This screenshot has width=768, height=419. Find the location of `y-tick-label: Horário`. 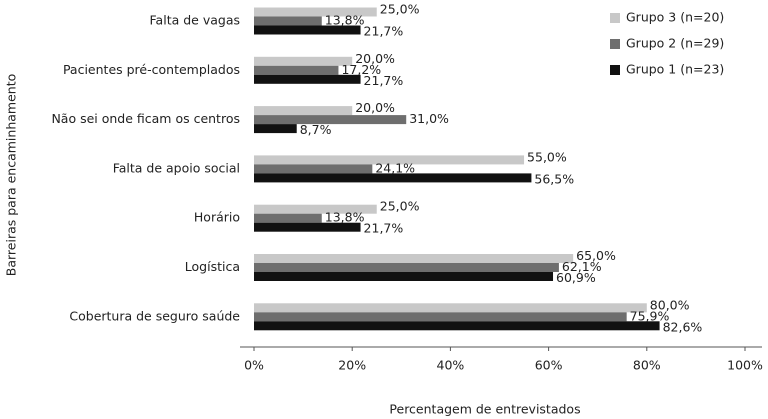

y-tick-label: Horário is located at coordinates (217, 217).